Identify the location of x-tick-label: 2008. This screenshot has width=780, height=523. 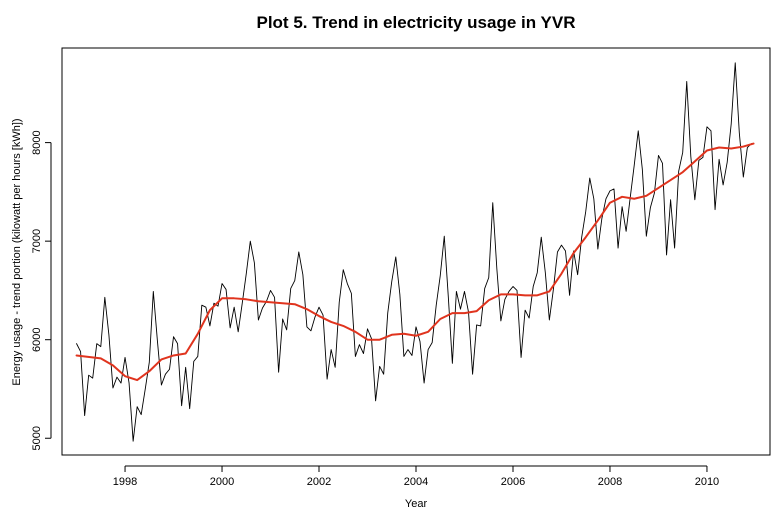
(610, 482).